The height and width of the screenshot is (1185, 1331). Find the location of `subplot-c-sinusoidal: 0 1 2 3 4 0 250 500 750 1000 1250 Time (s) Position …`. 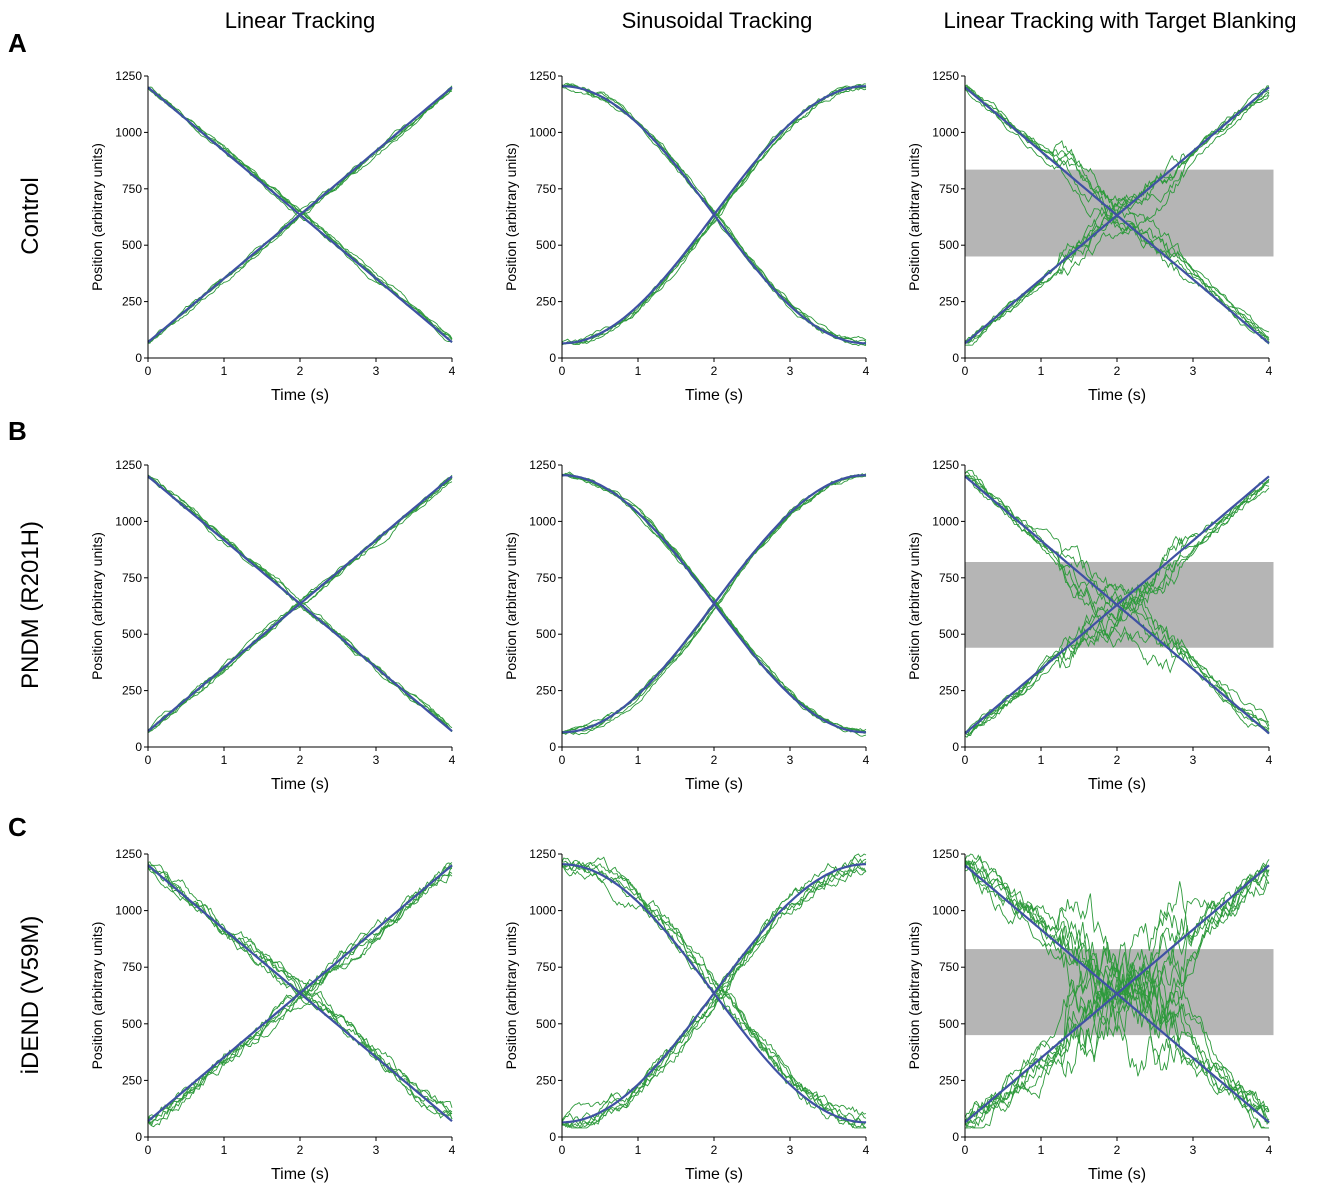

subplot-c-sinusoidal: 0 1 2 3 4 0 250 500 750 1000 1250 Time (s) Position … is located at coordinates (686, 1015).